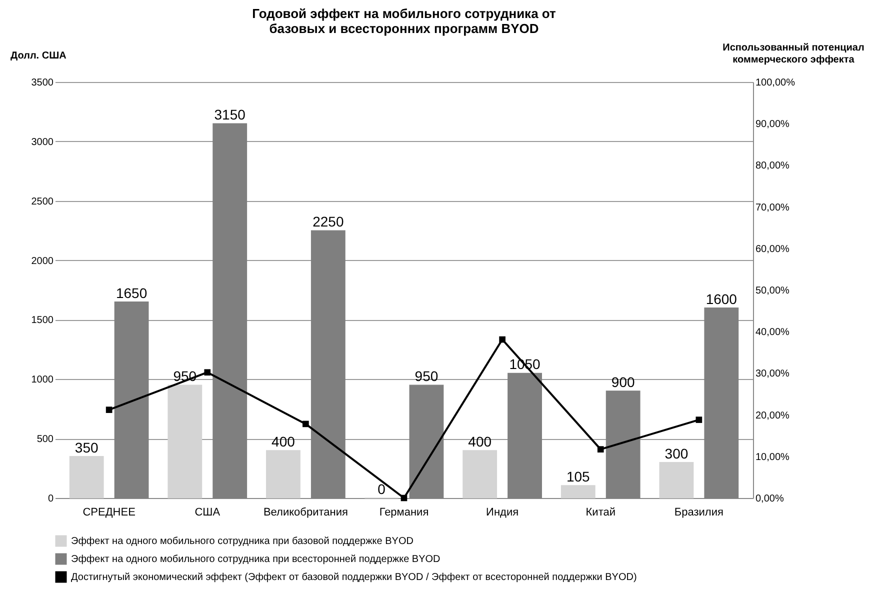  I want to click on data-label: 900, so click(623, 382).